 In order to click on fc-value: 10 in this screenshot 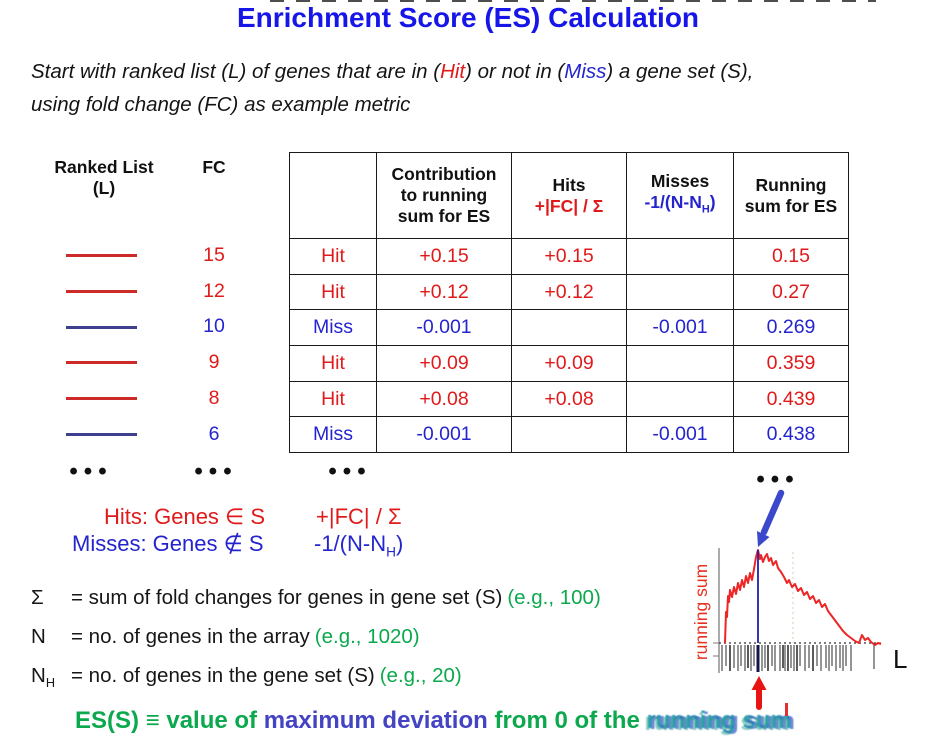, I will do `click(214, 326)`.